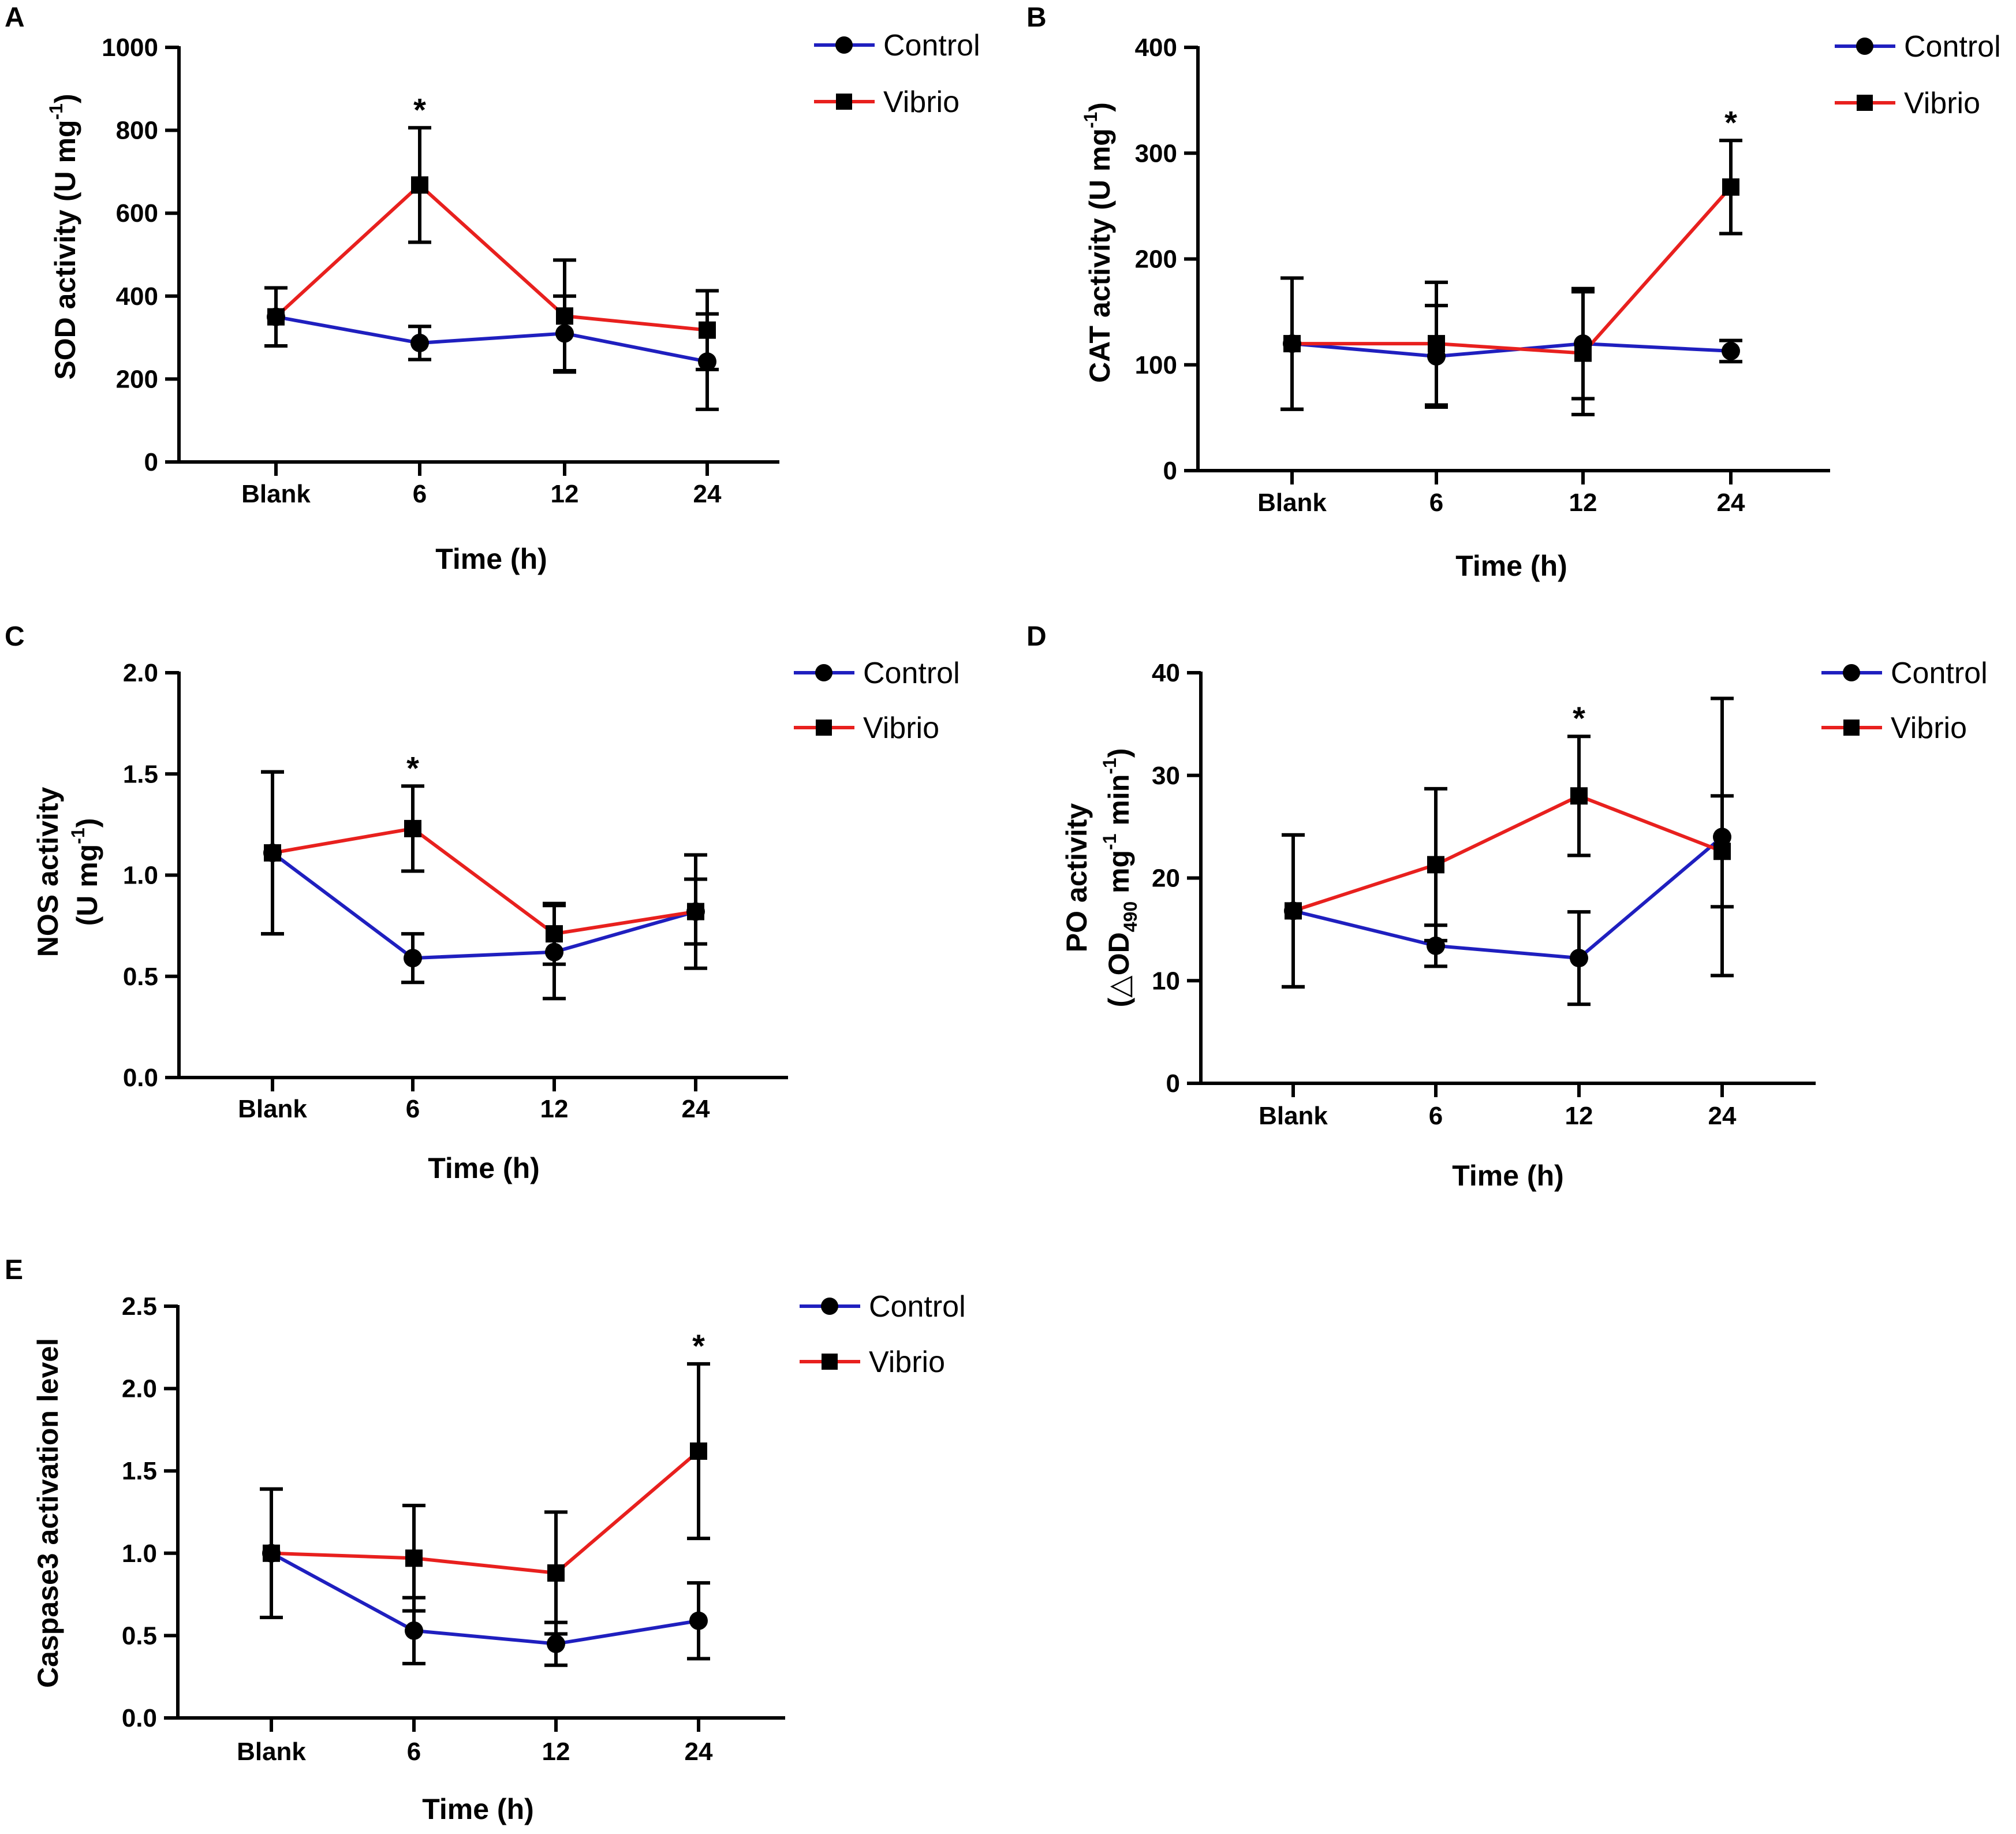 Image resolution: width=2016 pixels, height=1834 pixels. Describe the element at coordinates (1036, 636) in the screenshot. I see `panel-label-d: D` at that location.